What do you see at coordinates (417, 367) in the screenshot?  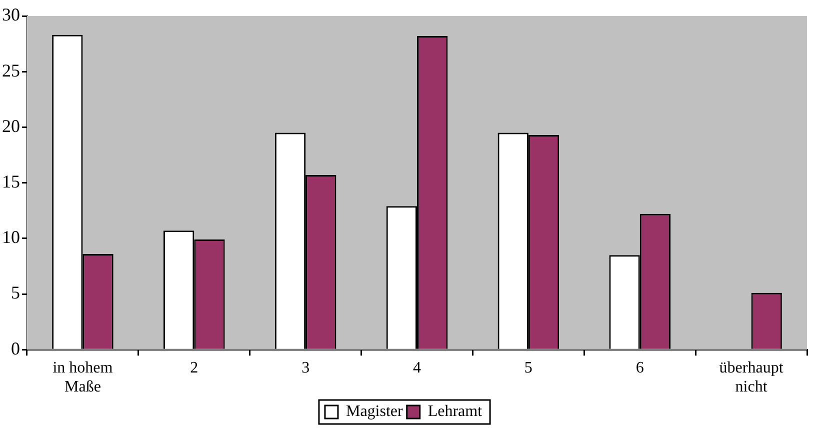 I see `x-tick-label: 4` at bounding box center [417, 367].